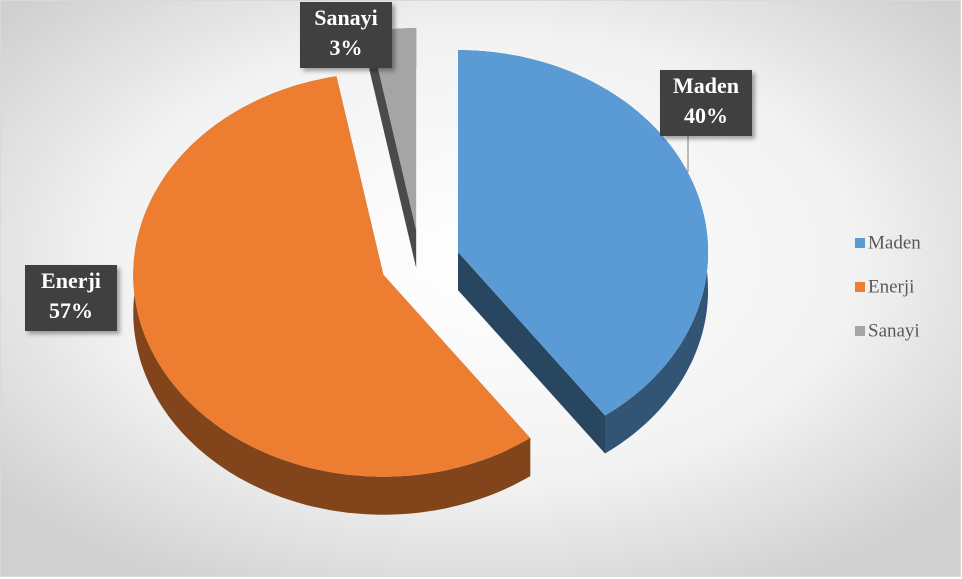 The width and height of the screenshot is (962, 579). I want to click on legend-label: Enerji, so click(891, 286).